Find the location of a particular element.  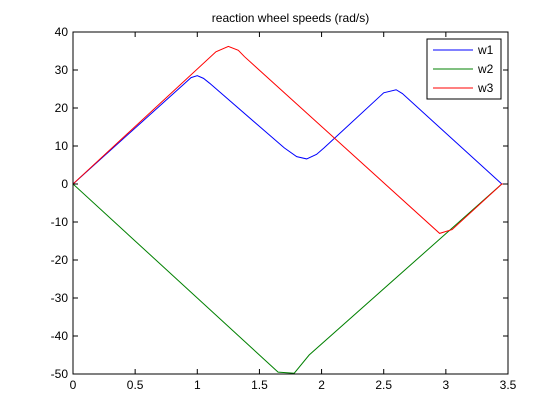

x-tick-label: 2 is located at coordinates (321, 385).